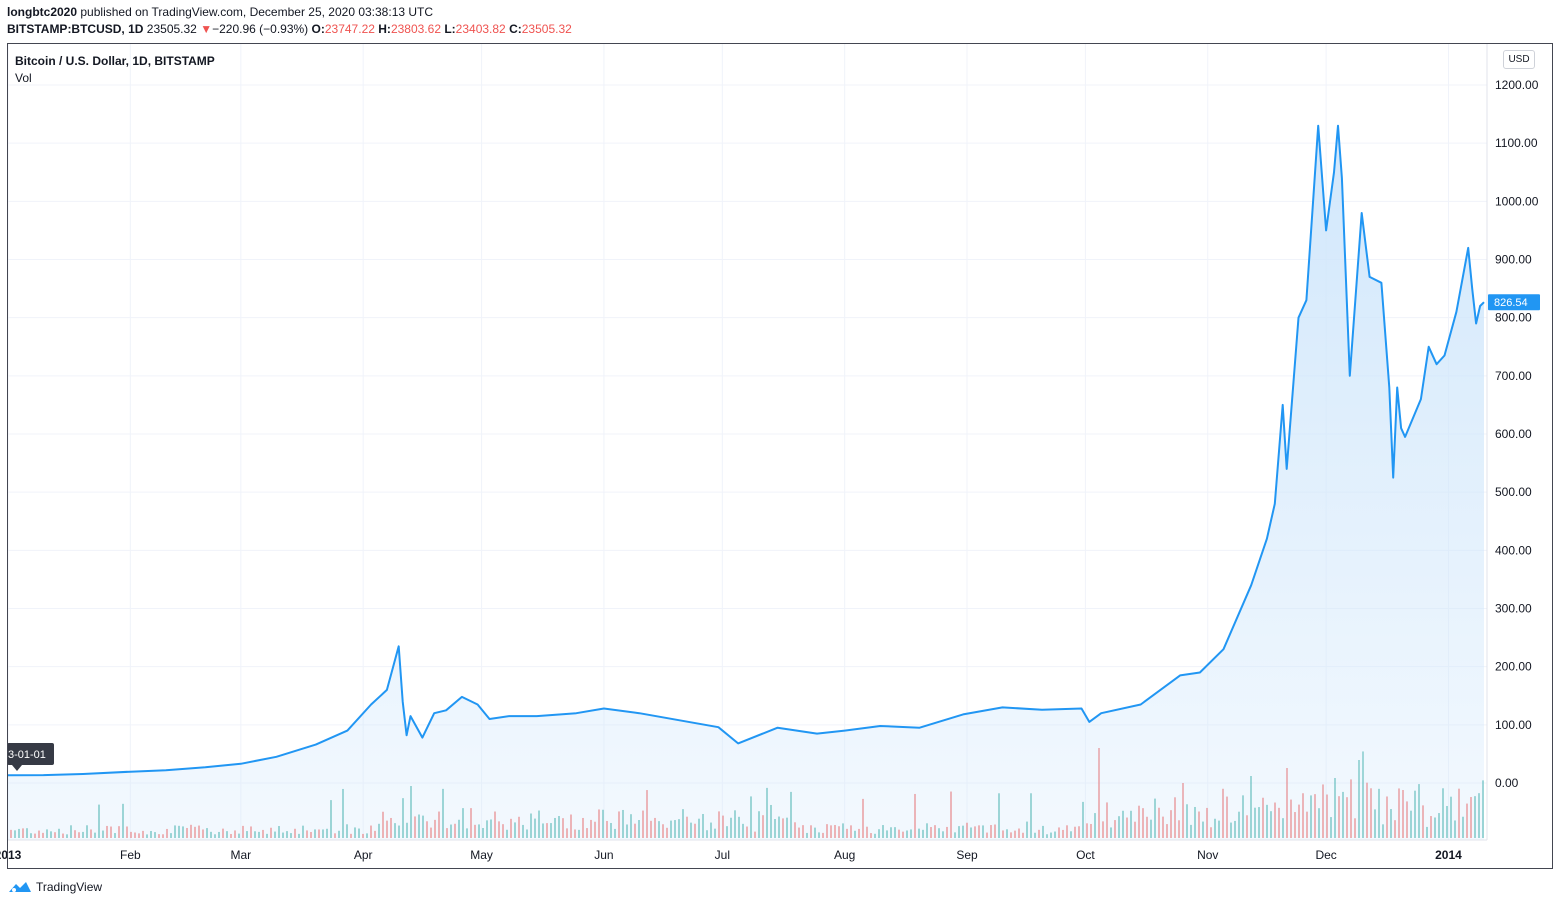  Describe the element at coordinates (17, 768) in the screenshot. I see `crosshair-pointer` at that location.